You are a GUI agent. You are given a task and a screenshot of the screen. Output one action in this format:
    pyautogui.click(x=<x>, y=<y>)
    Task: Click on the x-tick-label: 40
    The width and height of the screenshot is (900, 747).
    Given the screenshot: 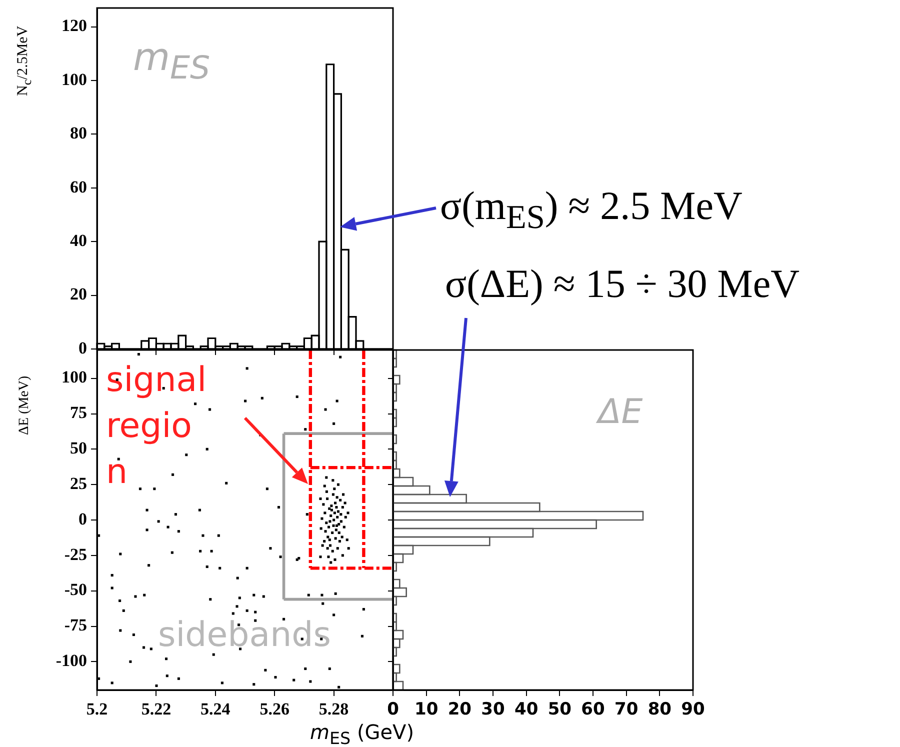 What is the action you would take?
    pyautogui.click(x=526, y=710)
    